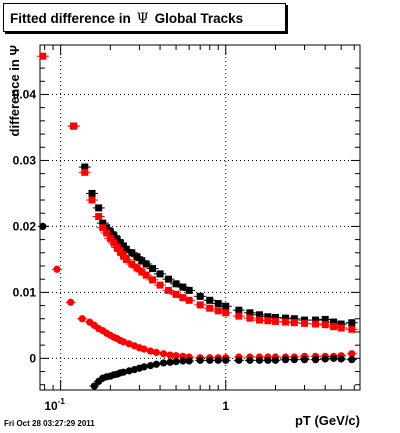 The width and height of the screenshot is (400, 433). Describe the element at coordinates (25, 160) in the screenshot. I see `y-tick-label: 0.03` at that location.